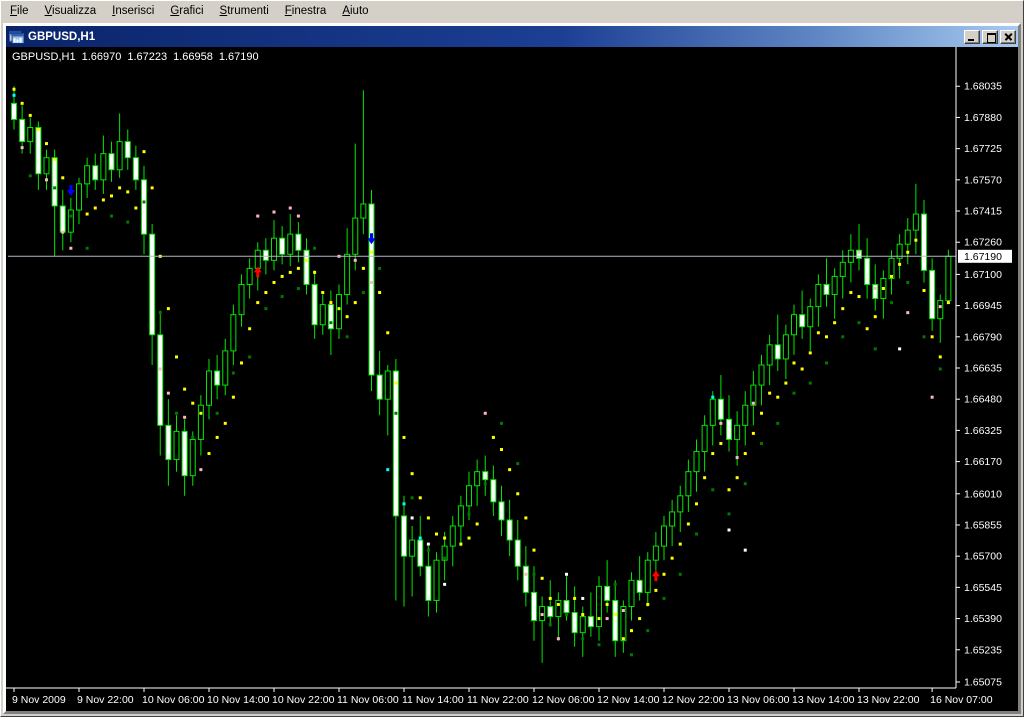  I want to click on svg-text: 1.66790, so click(983, 337).